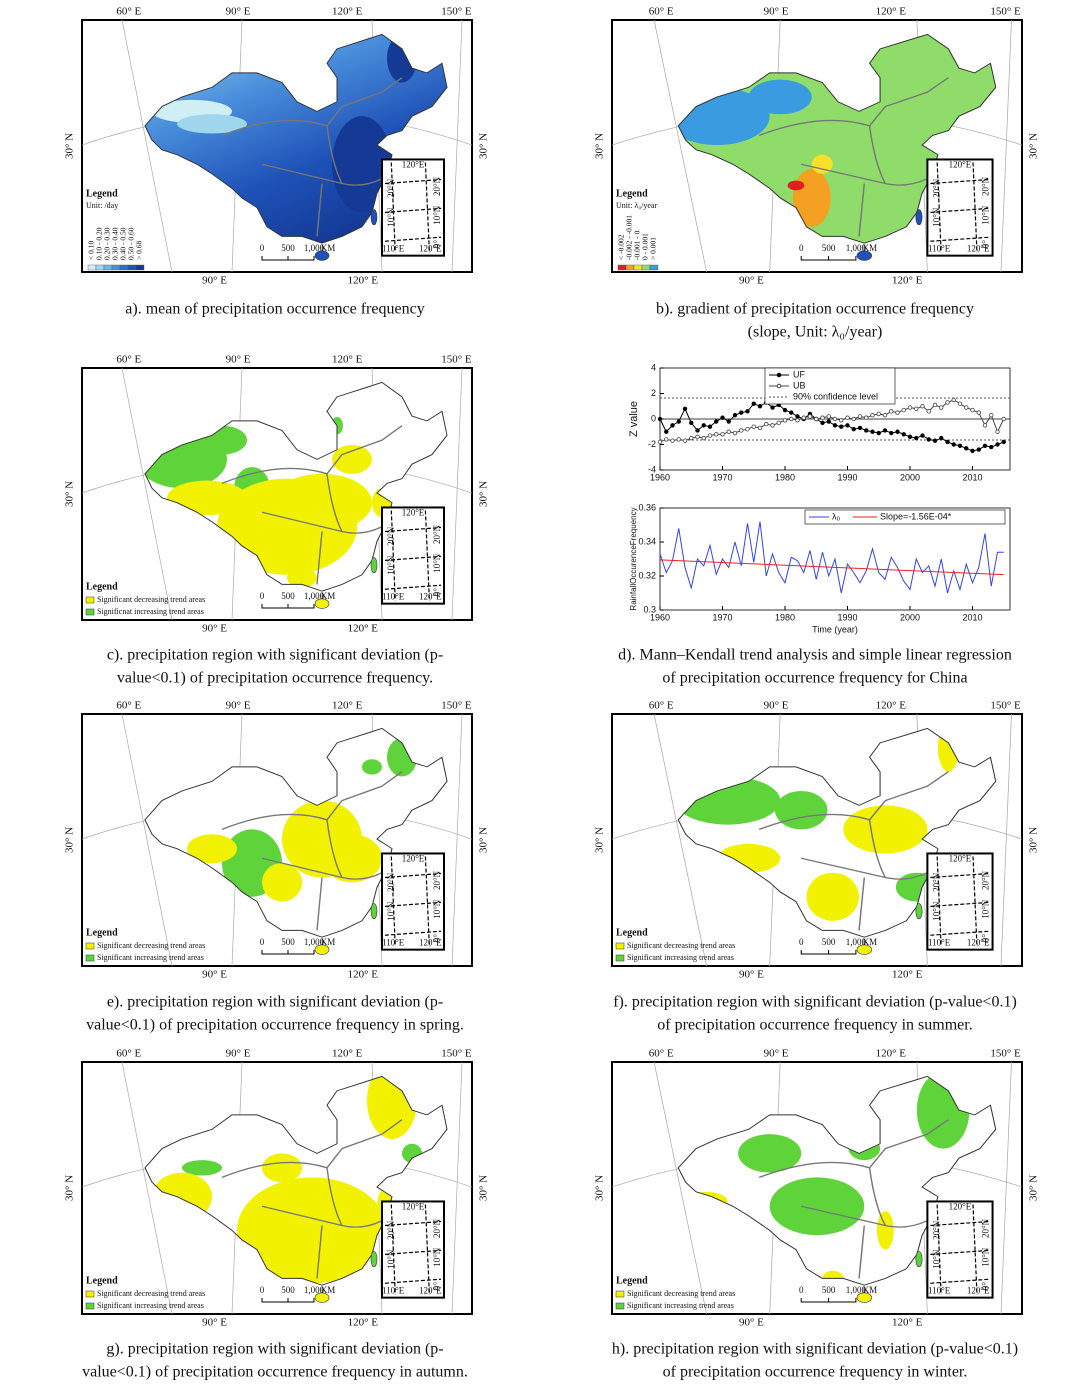  What do you see at coordinates (150, 611) in the screenshot?
I see `legend-label: Significnat increasing trend areas` at bounding box center [150, 611].